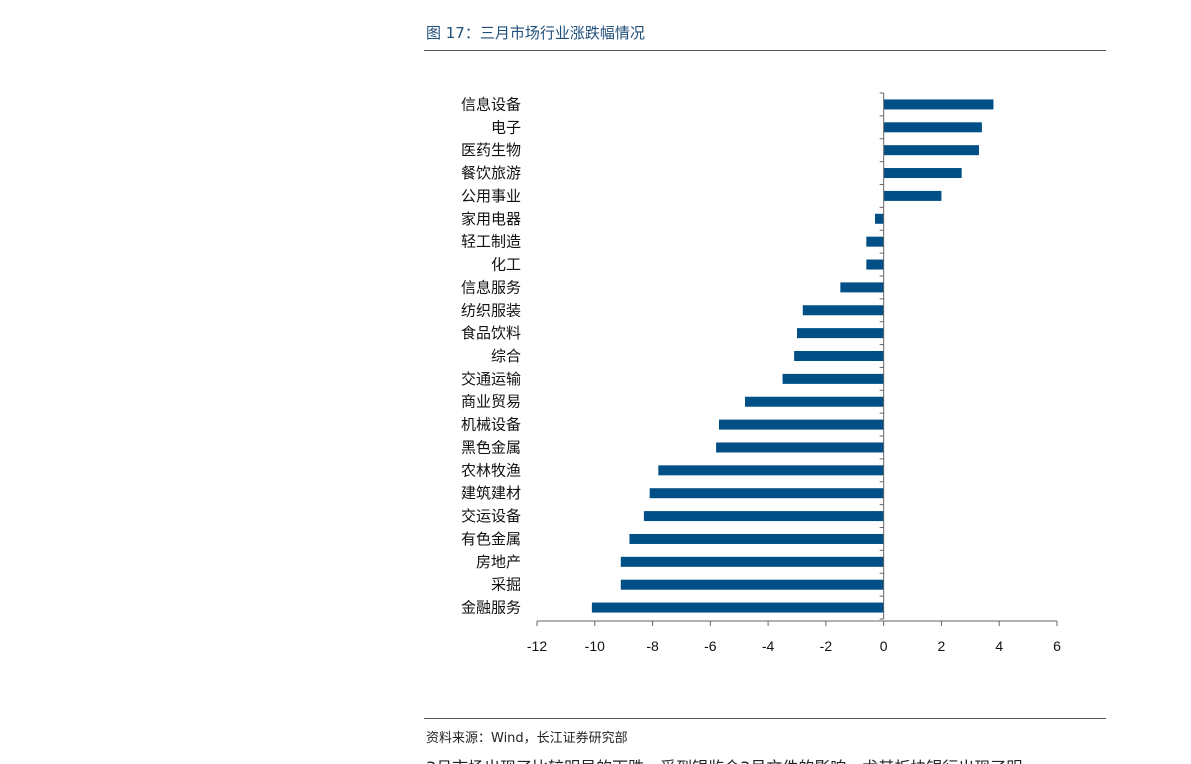 The height and width of the screenshot is (764, 1191). What do you see at coordinates (491, 242) in the screenshot?
I see `category-label: 轻工制造` at bounding box center [491, 242].